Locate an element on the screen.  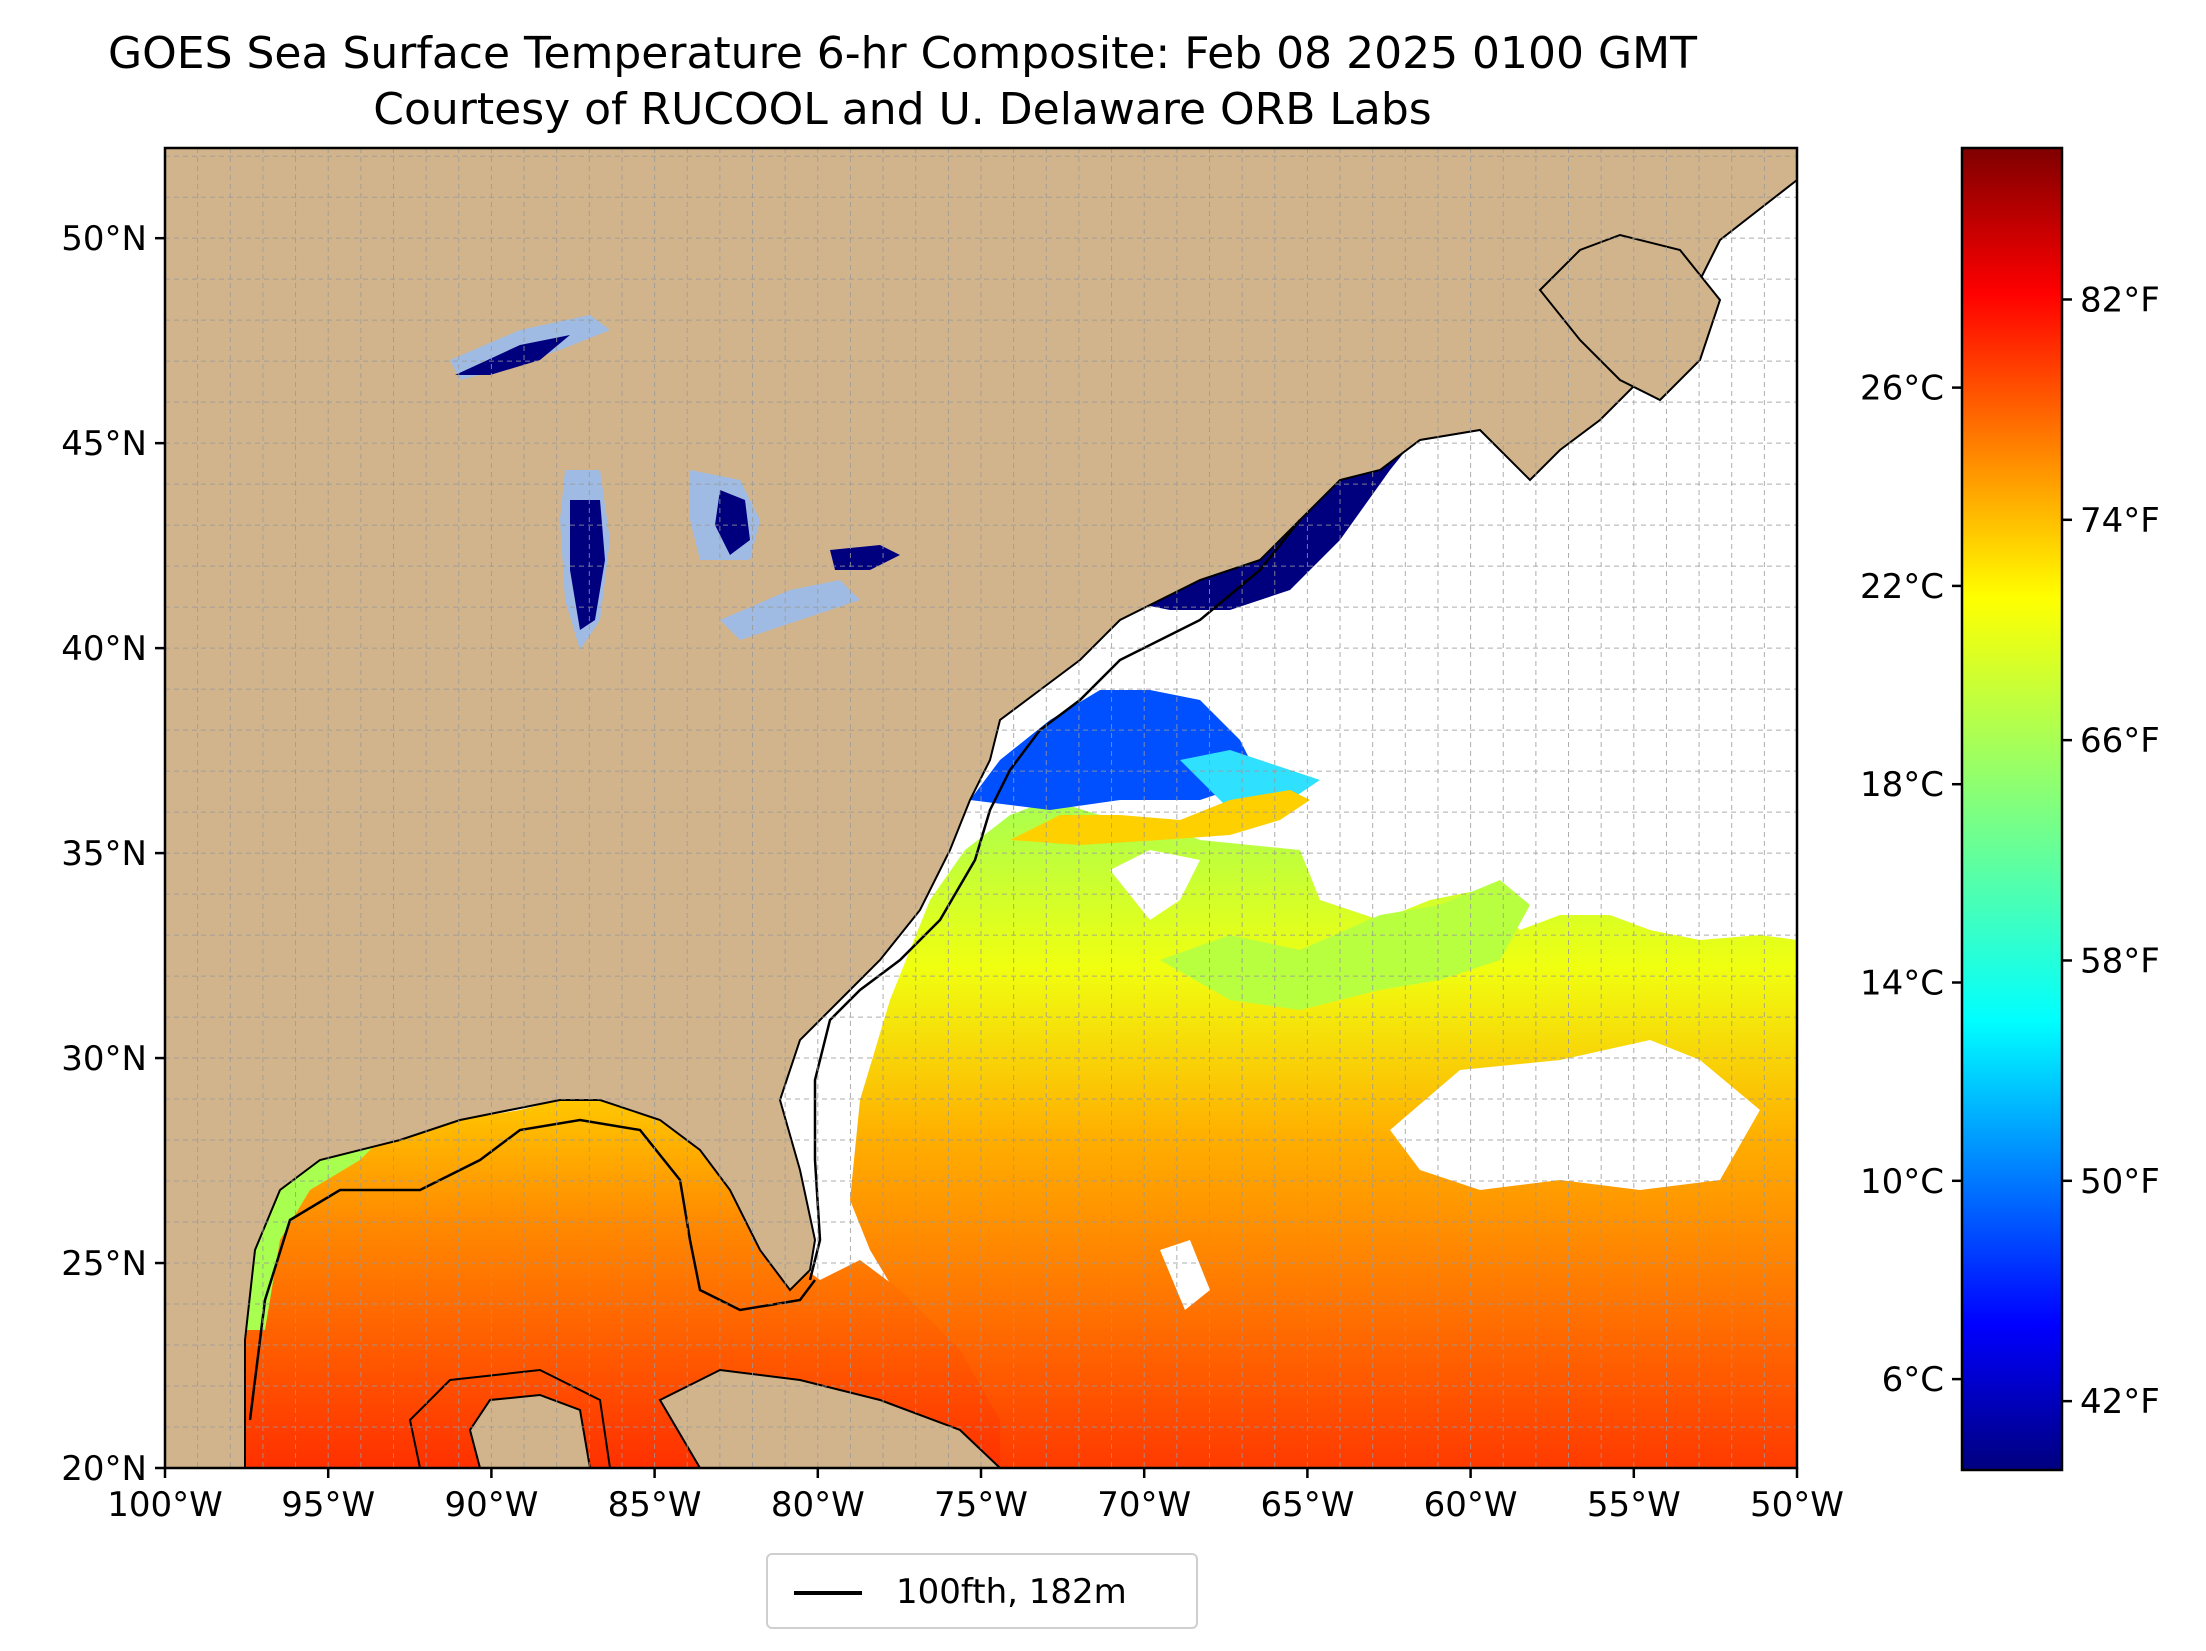
lon-tick-label: 90°W is located at coordinates (491, 1505).